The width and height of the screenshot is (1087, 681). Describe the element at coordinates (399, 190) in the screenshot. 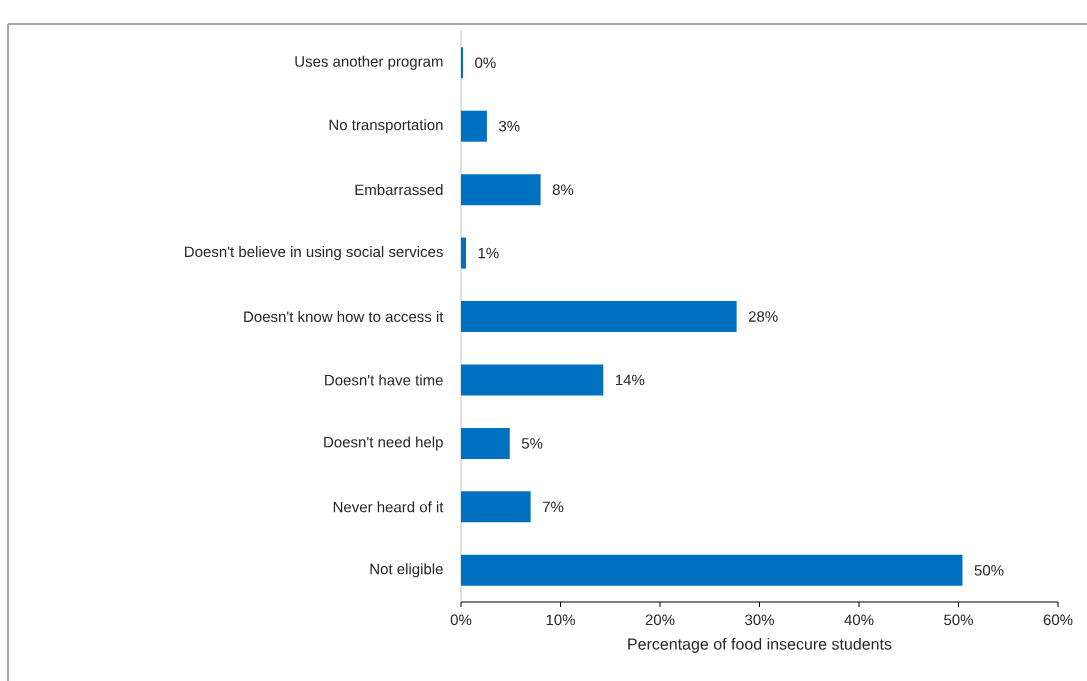

I see `y-tick-label: Embarrassed` at that location.